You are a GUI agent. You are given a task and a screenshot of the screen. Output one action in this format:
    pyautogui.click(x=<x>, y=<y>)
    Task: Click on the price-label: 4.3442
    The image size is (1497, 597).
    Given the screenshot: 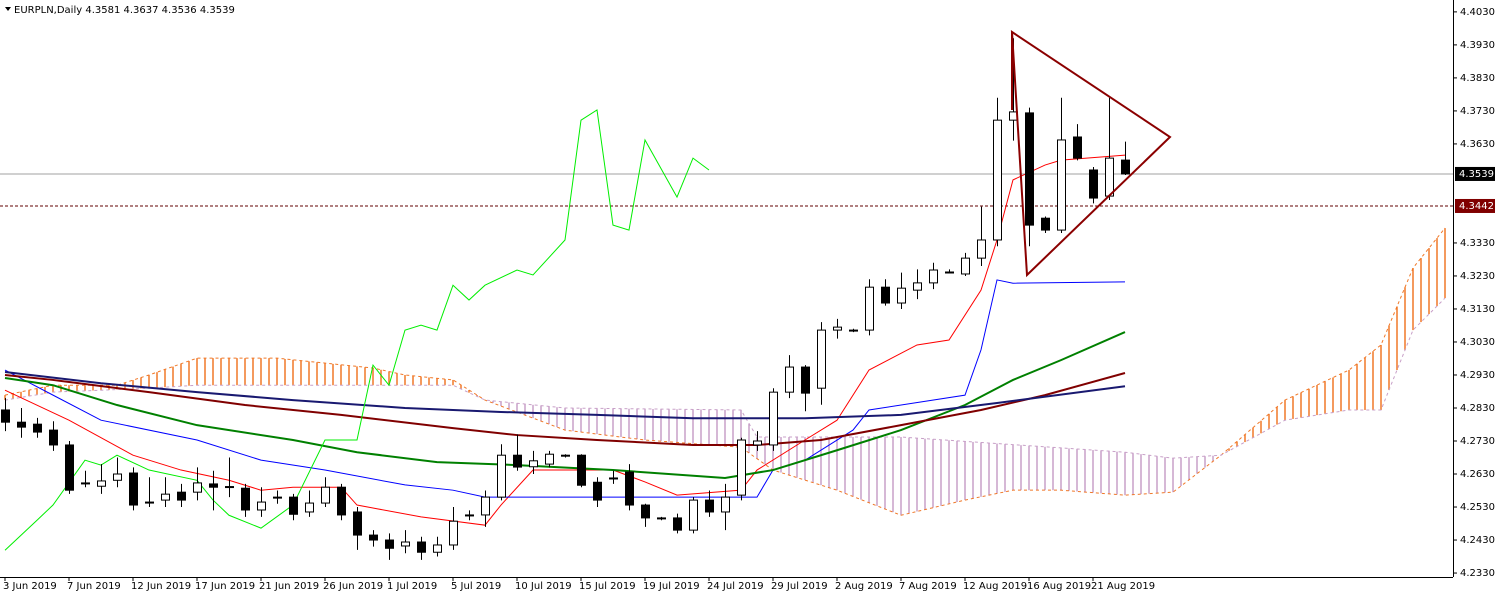 What is the action you would take?
    pyautogui.click(x=1476, y=206)
    